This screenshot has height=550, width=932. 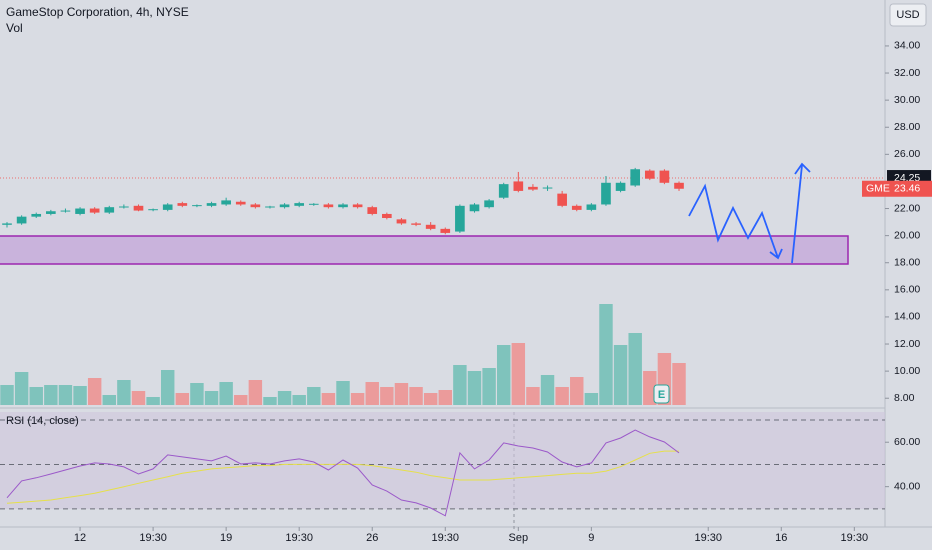 I want to click on currency-label: USD, so click(x=907, y=15).